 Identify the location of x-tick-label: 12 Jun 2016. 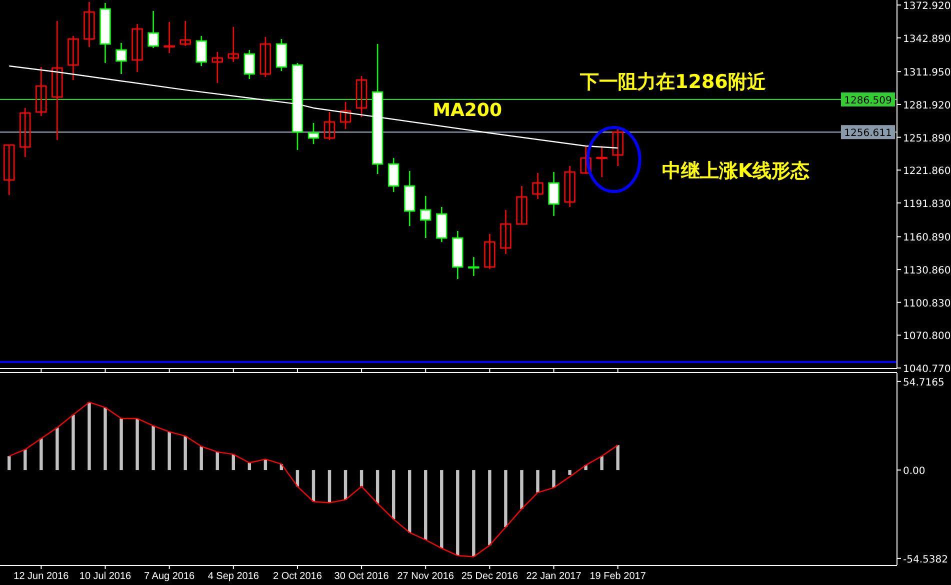
(42, 576).